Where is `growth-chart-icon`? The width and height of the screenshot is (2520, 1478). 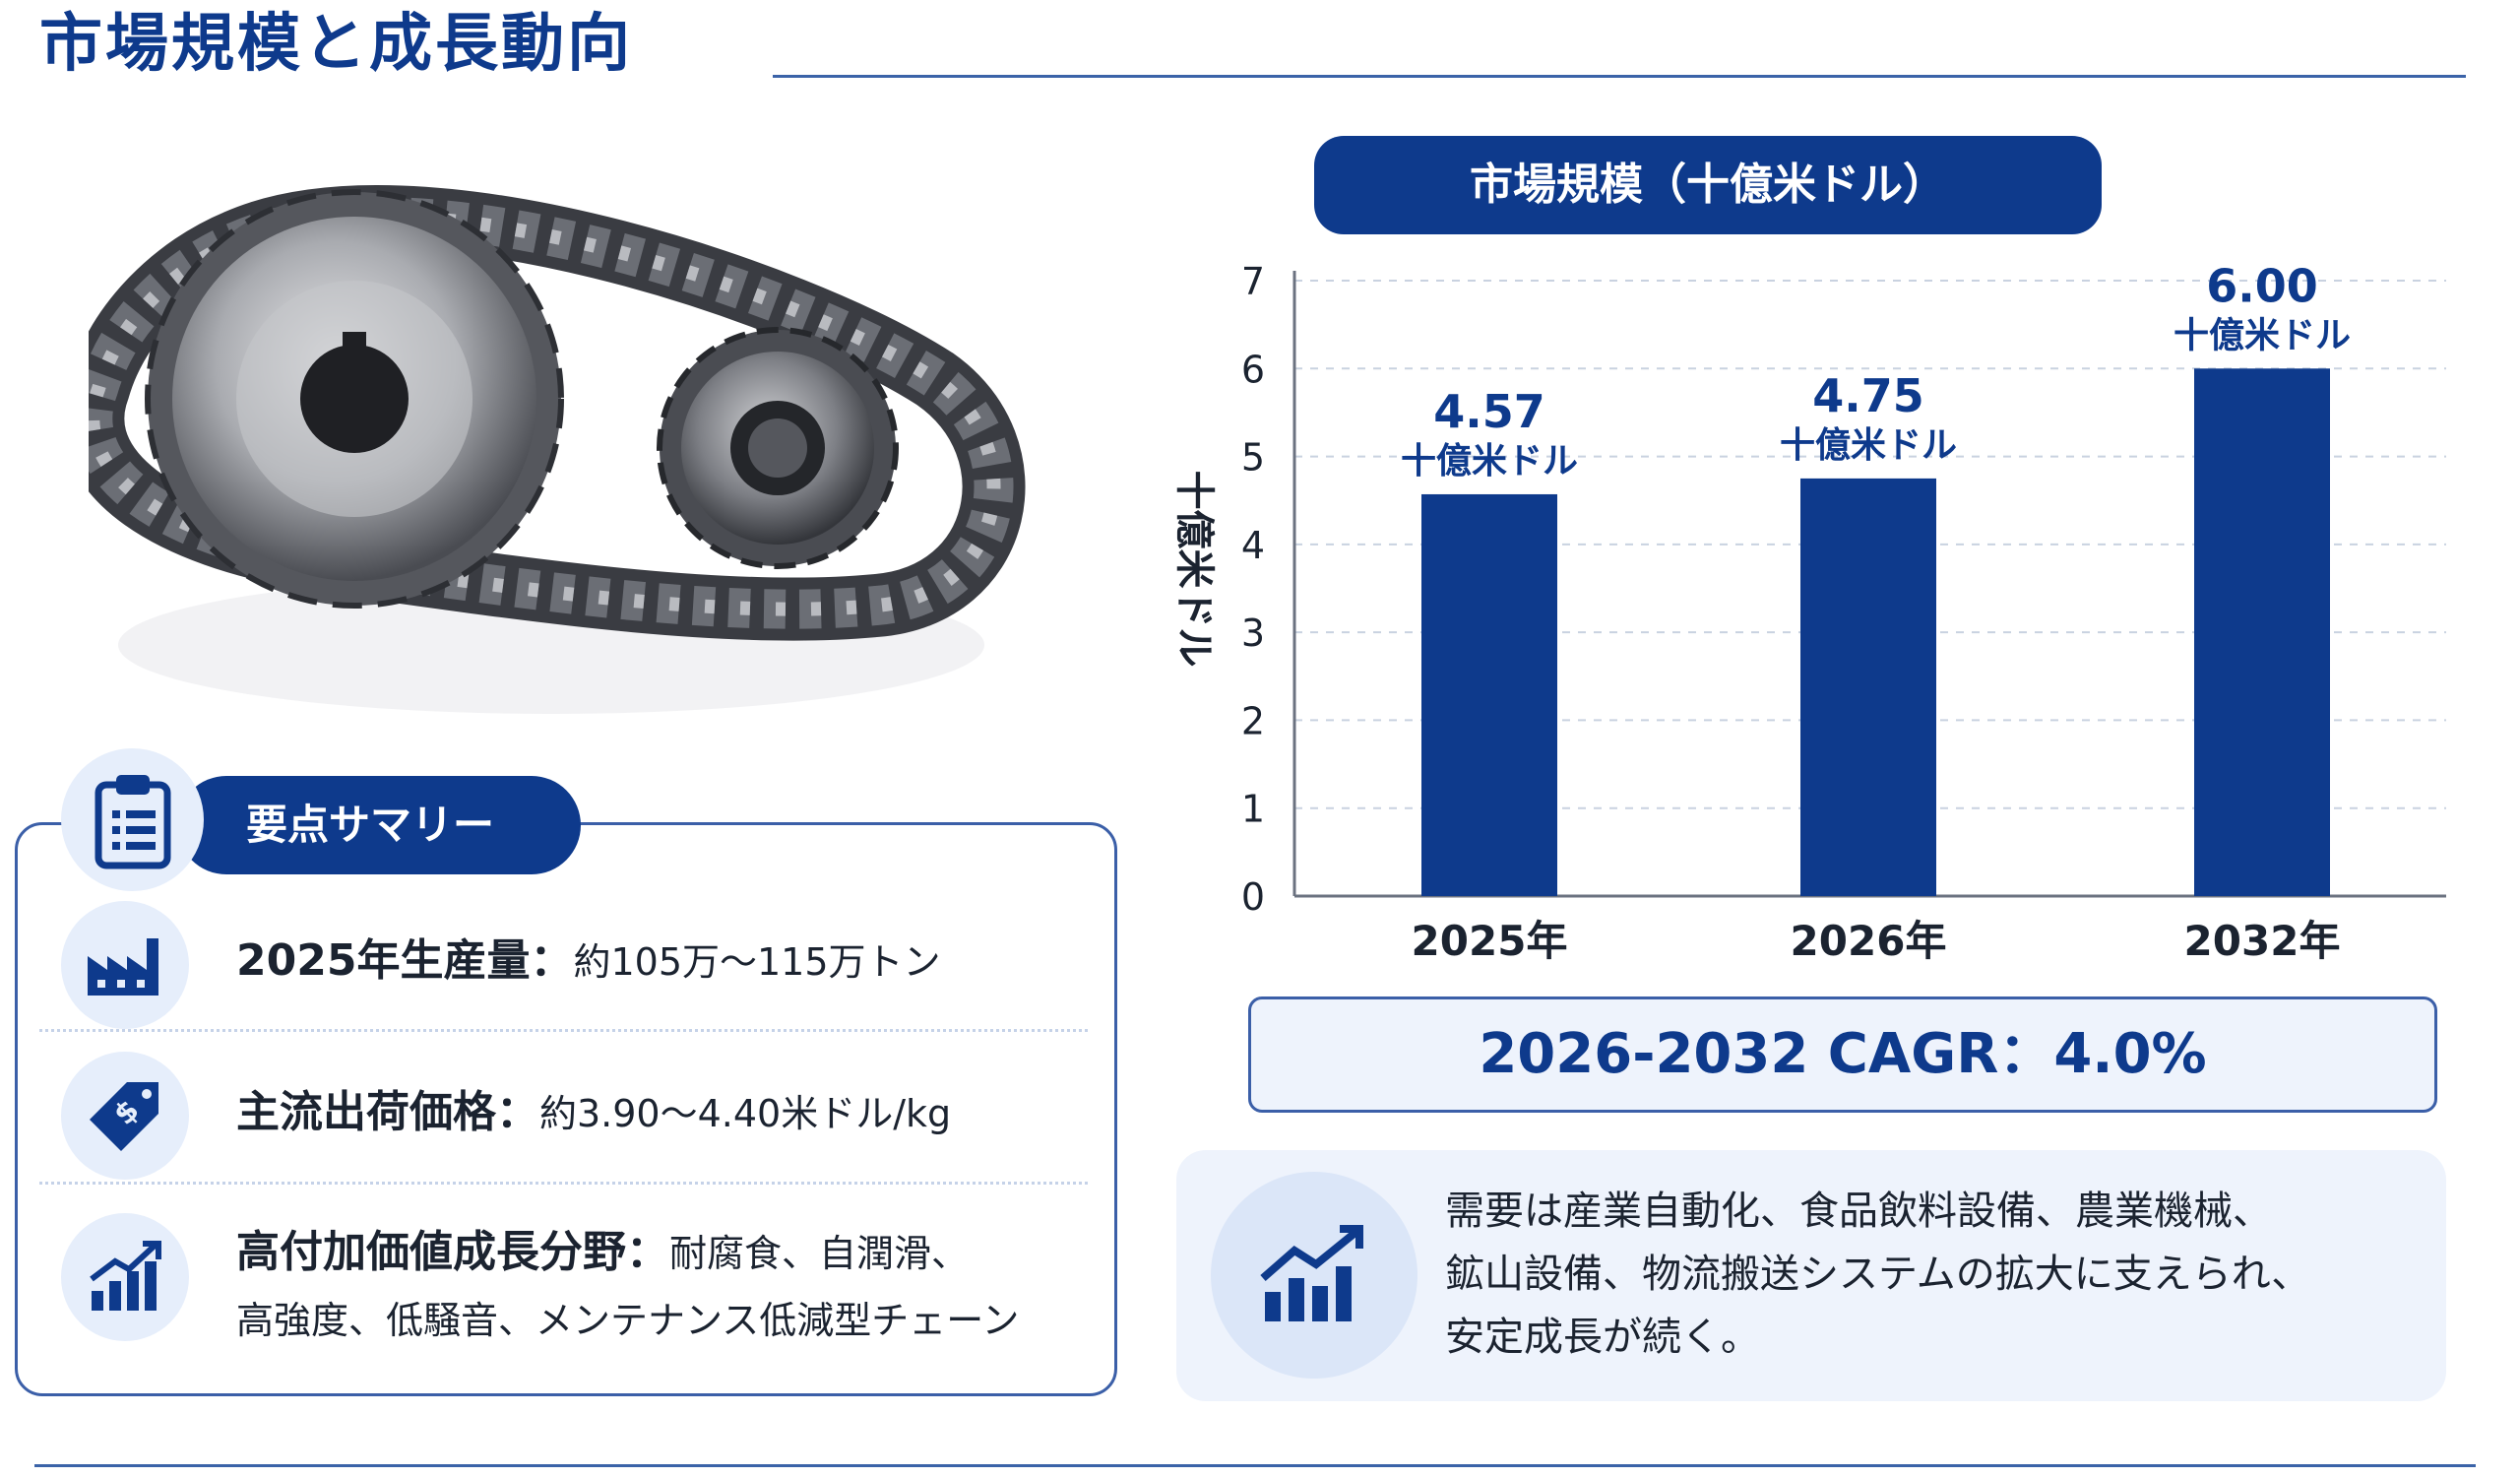
growth-chart-icon is located at coordinates (125, 1277).